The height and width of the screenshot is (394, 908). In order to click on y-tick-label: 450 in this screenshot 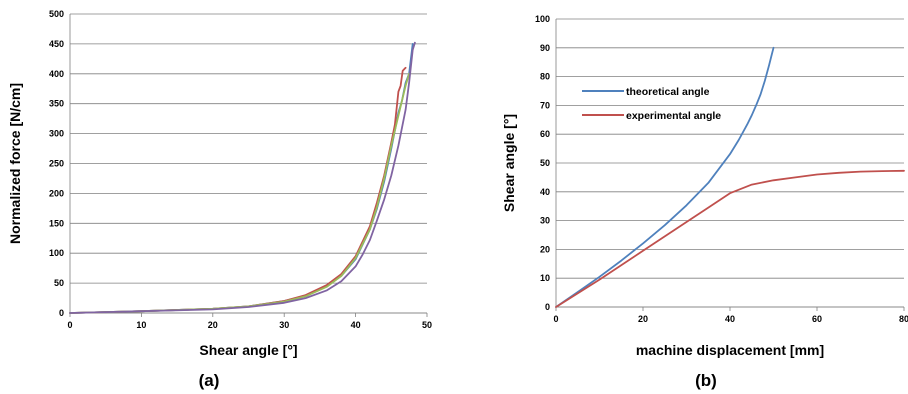, I will do `click(56, 44)`.